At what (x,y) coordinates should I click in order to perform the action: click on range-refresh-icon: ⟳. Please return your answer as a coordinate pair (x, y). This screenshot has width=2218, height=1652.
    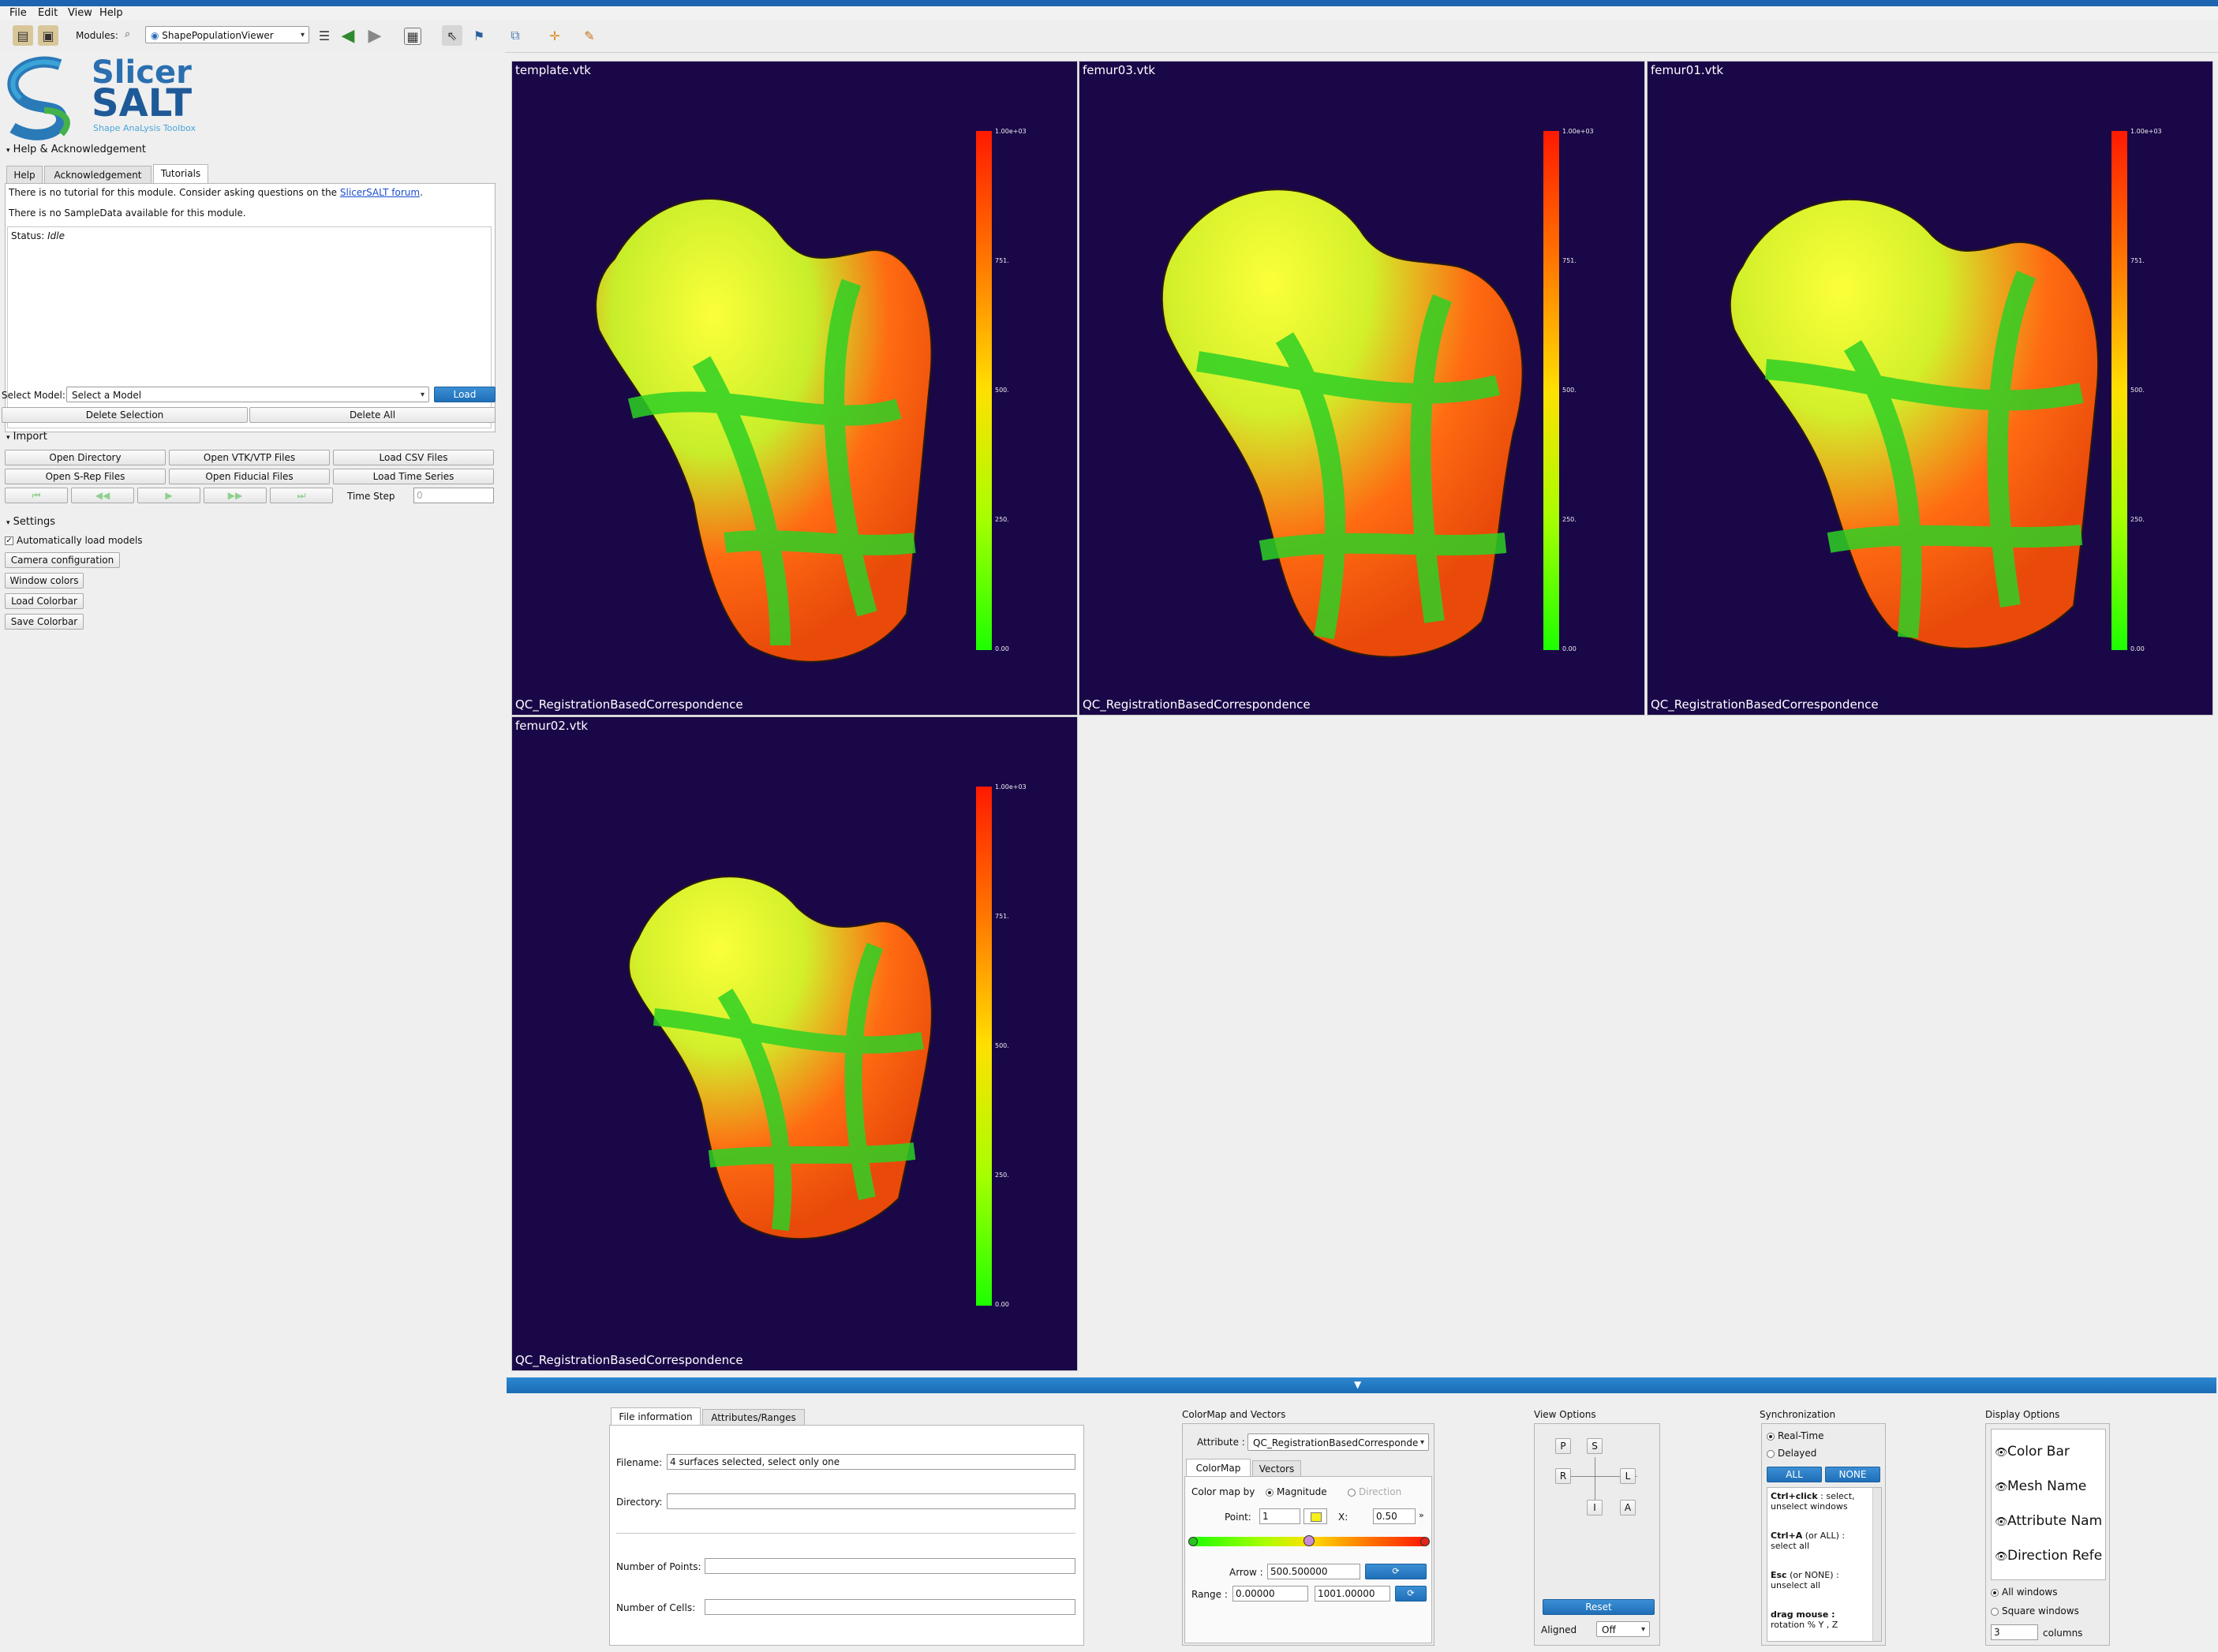
    Looking at the image, I should click on (1411, 1594).